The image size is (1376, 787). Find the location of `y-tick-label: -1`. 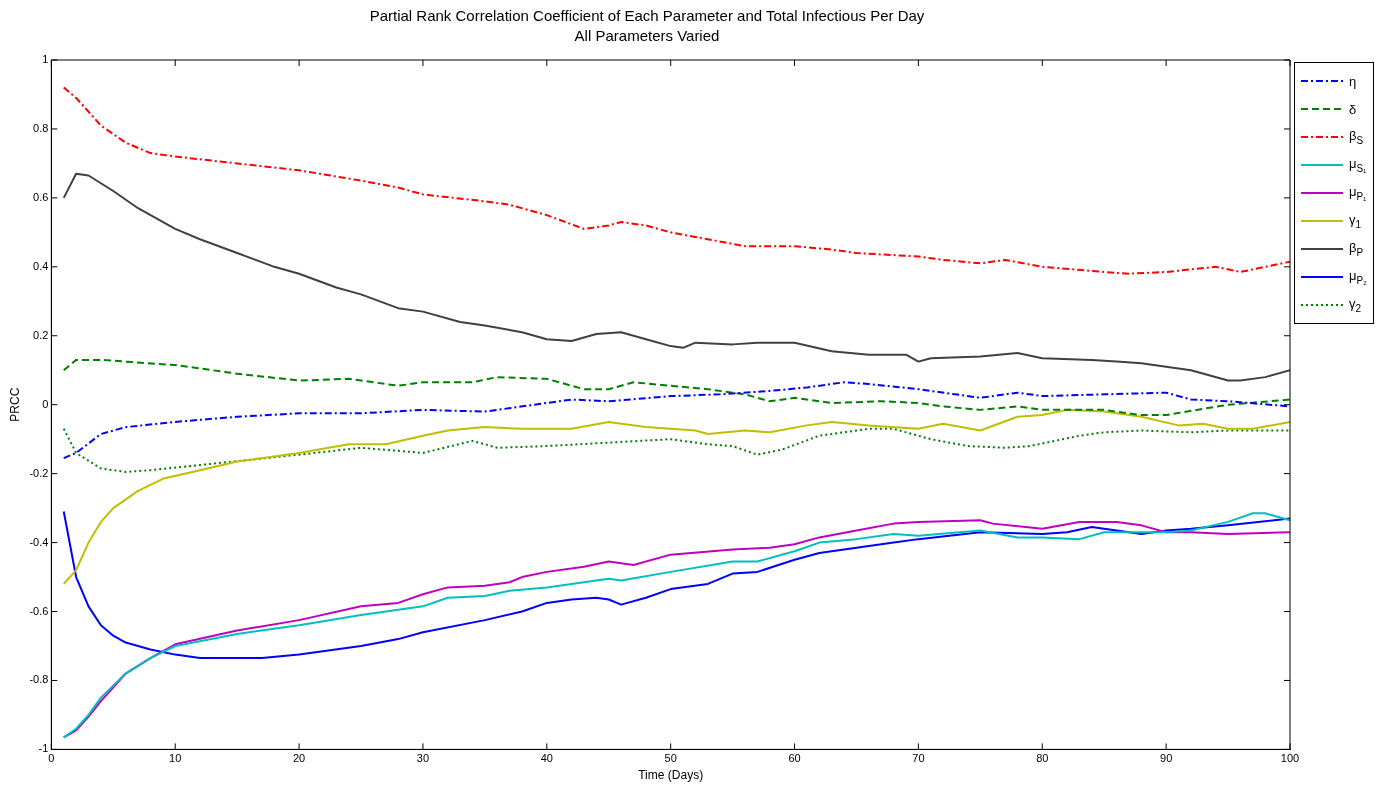

y-tick-label: -1 is located at coordinates (43, 748).